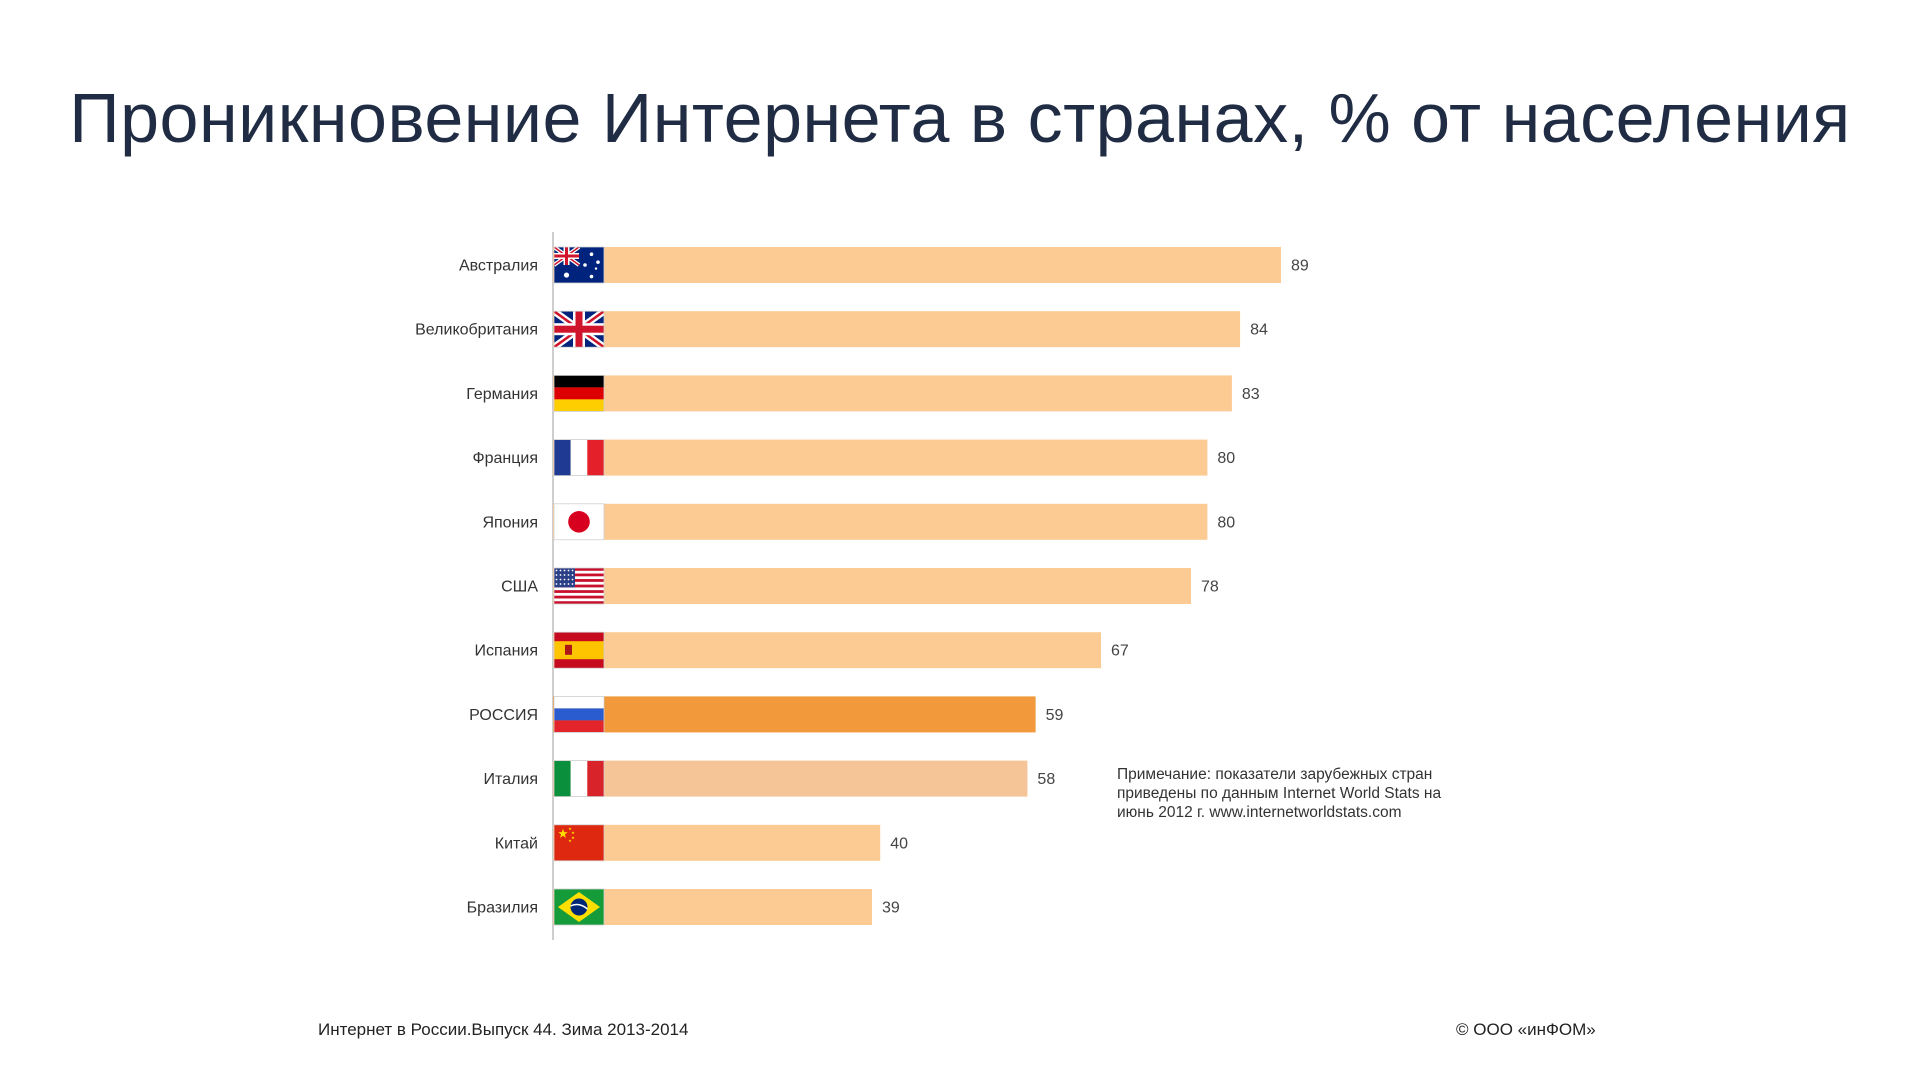 The width and height of the screenshot is (1920, 1080). What do you see at coordinates (579, 907) in the screenshot?
I see `brazil-flag-icon` at bounding box center [579, 907].